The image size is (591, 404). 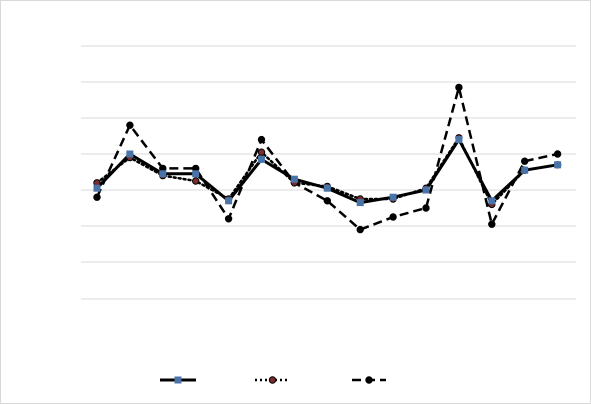 I want to click on legend, so click(x=273, y=380).